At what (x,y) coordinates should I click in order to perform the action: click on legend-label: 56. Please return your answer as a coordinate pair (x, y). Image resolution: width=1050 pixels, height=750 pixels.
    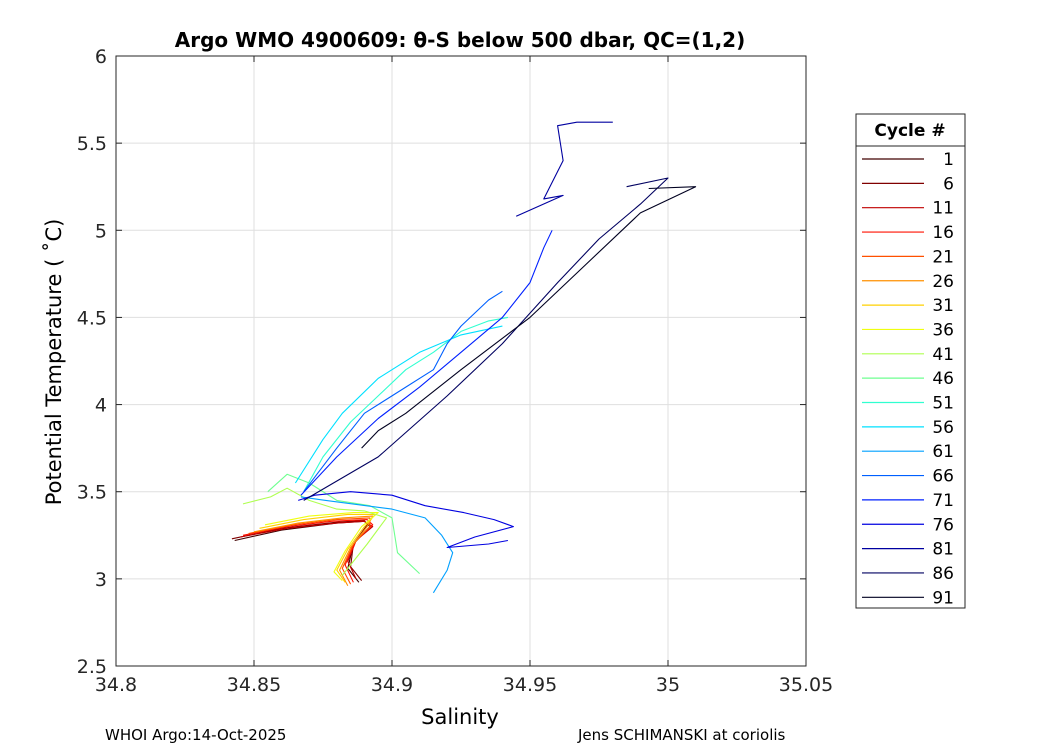
    Looking at the image, I should click on (943, 428).